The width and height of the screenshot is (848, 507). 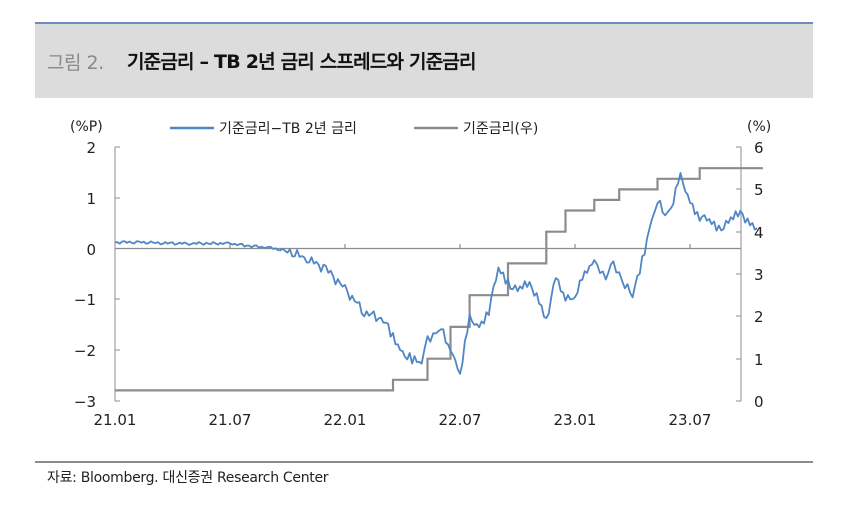 What do you see at coordinates (85, 351) in the screenshot?
I see `svg-text: −2` at bounding box center [85, 351].